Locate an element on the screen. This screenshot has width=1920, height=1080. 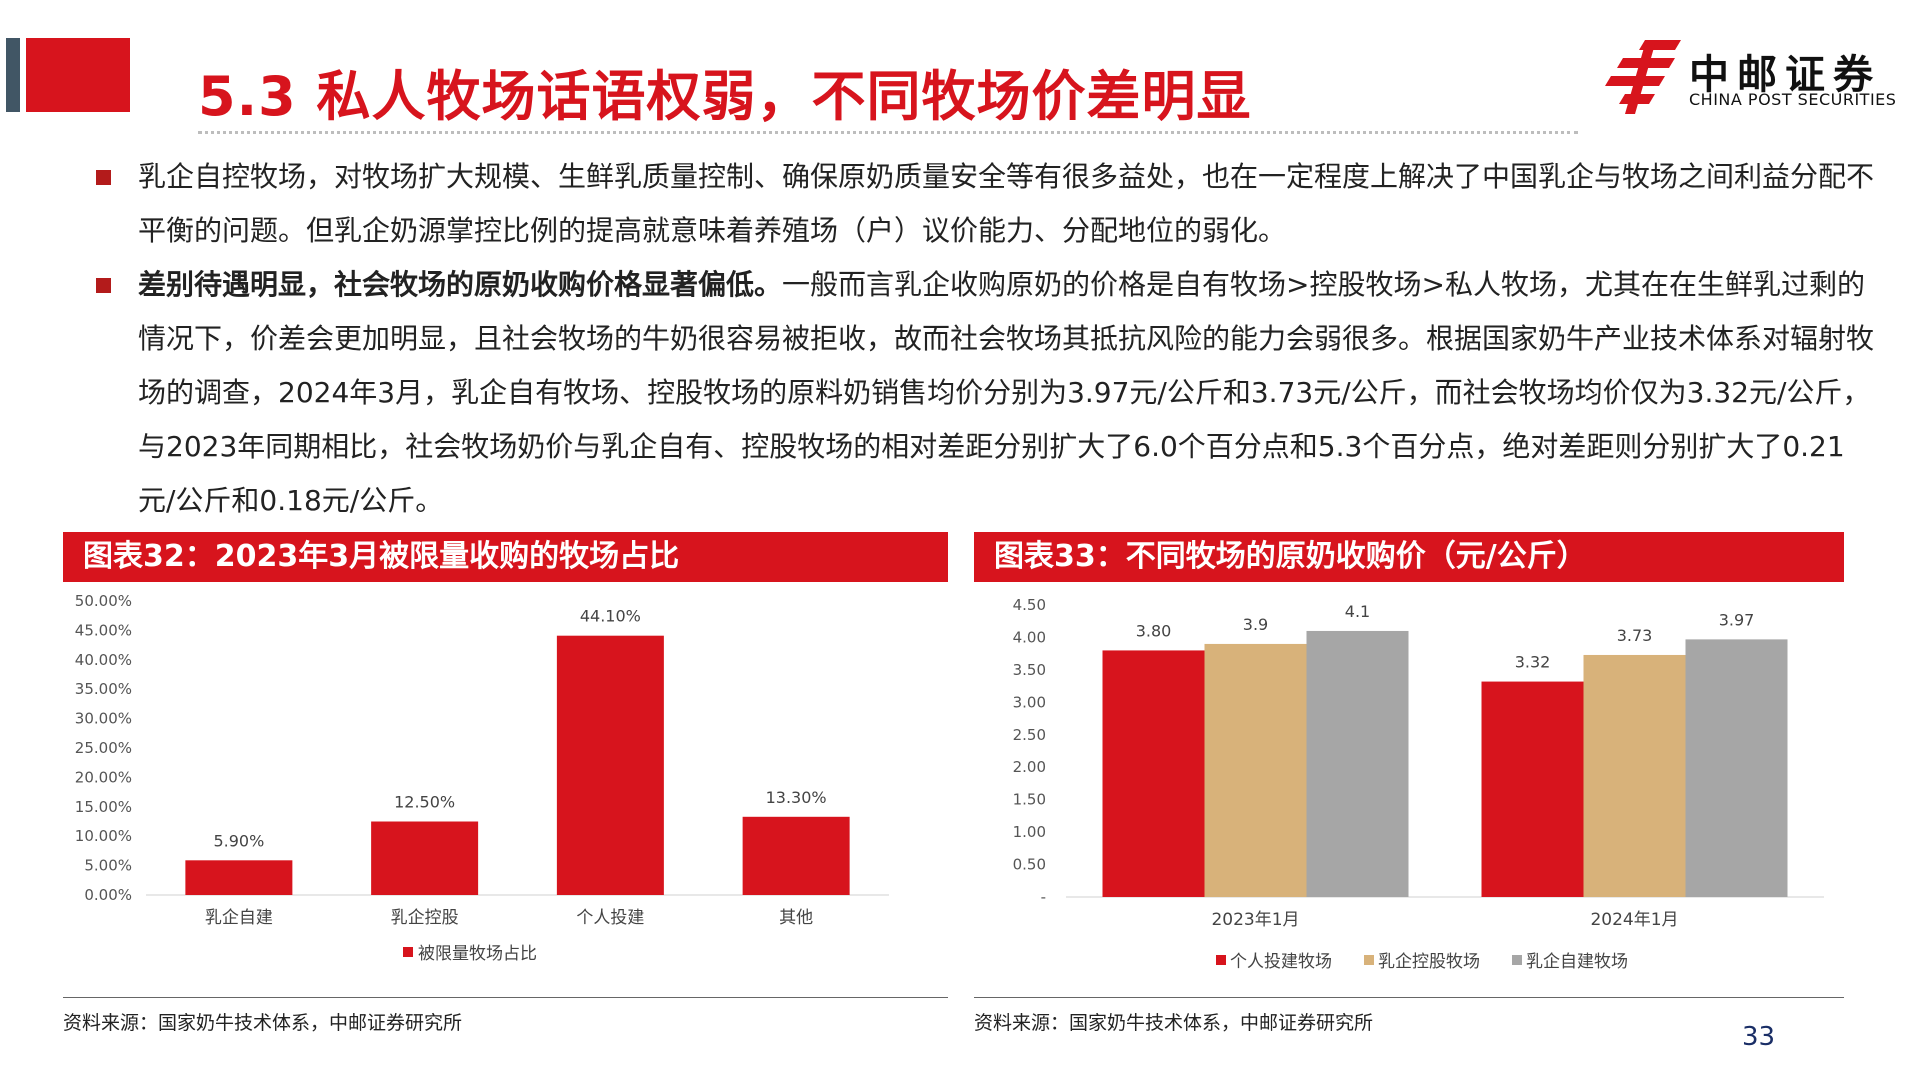
x-tick-label: 个人投建 is located at coordinates (610, 918).